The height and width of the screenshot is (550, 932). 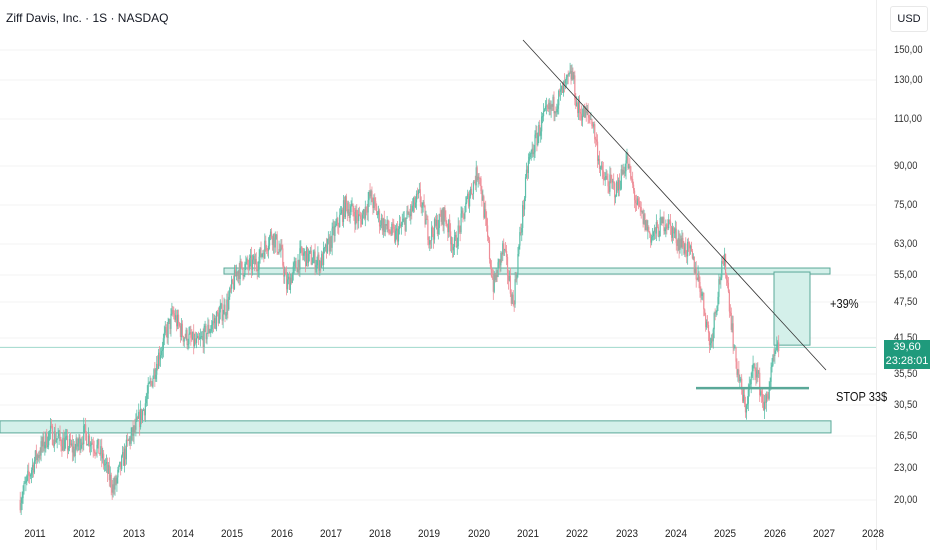 What do you see at coordinates (906, 166) in the screenshot?
I see `price-tick: 90,00` at bounding box center [906, 166].